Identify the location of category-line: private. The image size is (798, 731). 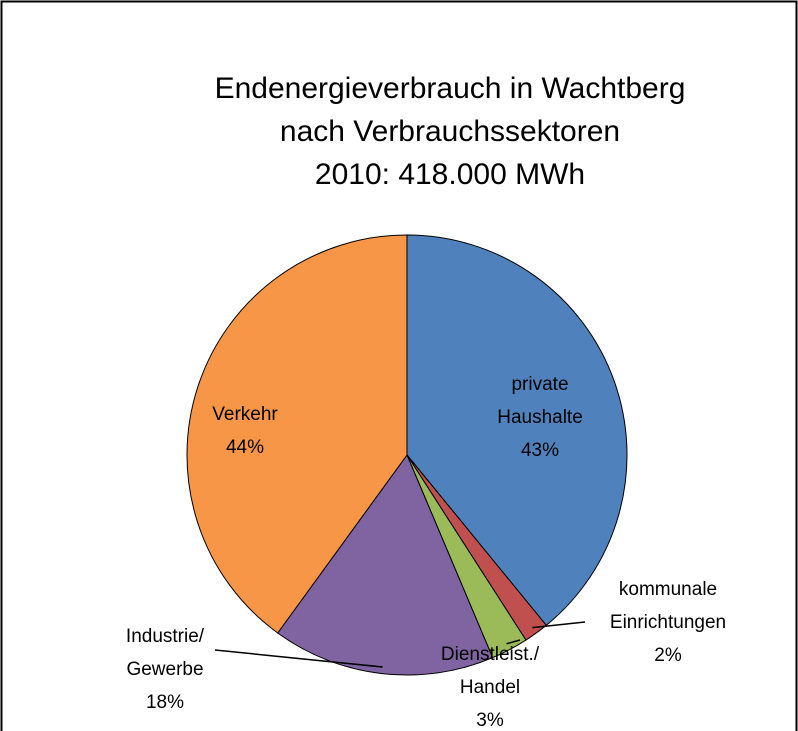
(539, 384).